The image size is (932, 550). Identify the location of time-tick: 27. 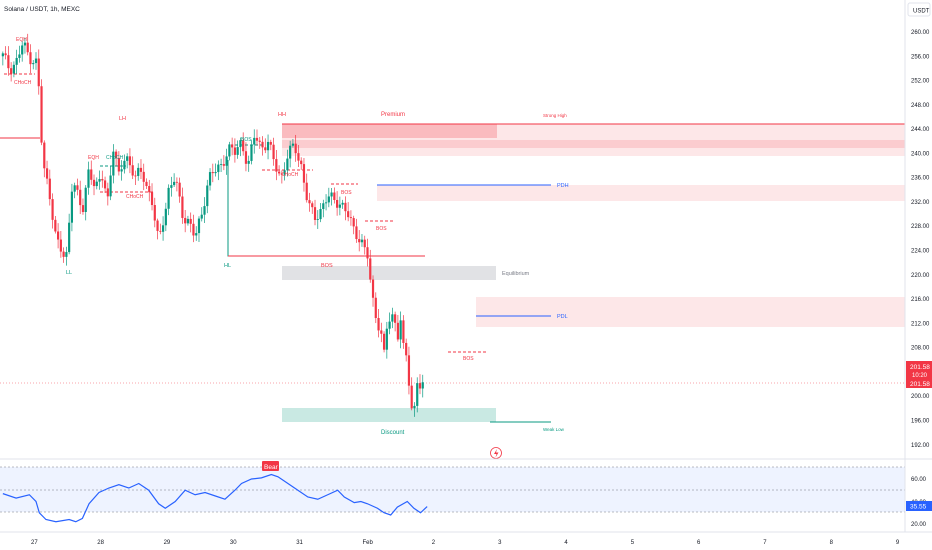
(34, 543).